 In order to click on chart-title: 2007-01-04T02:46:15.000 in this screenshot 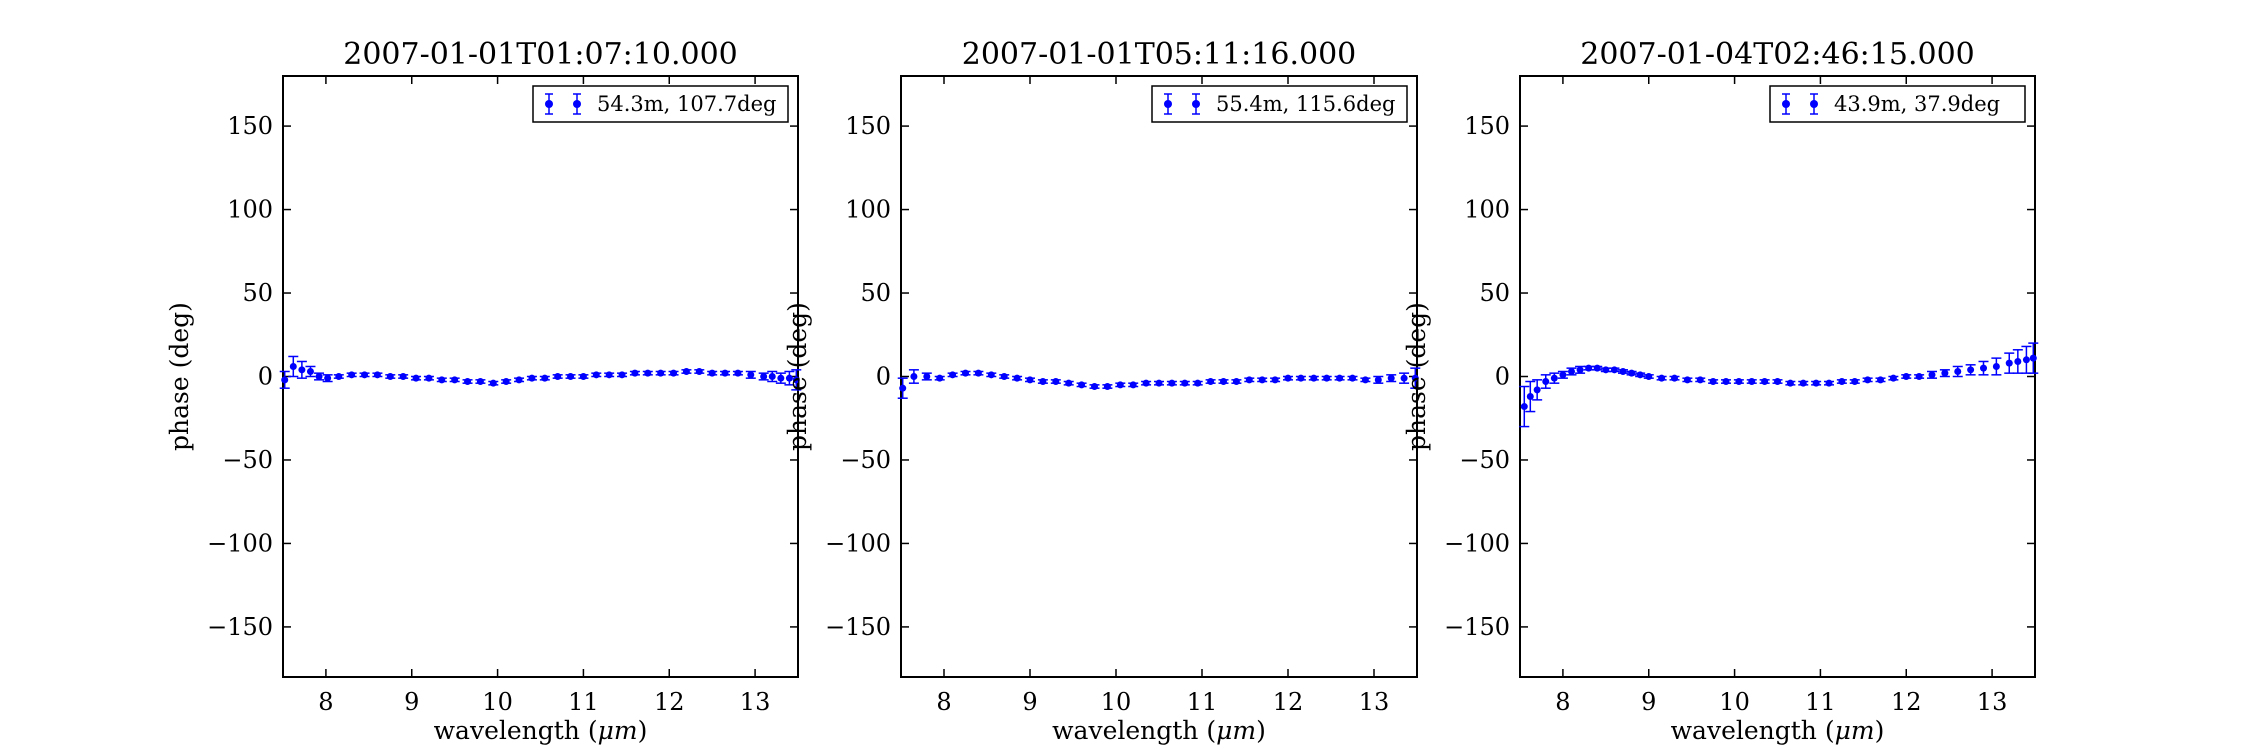, I will do `click(1777, 54)`.